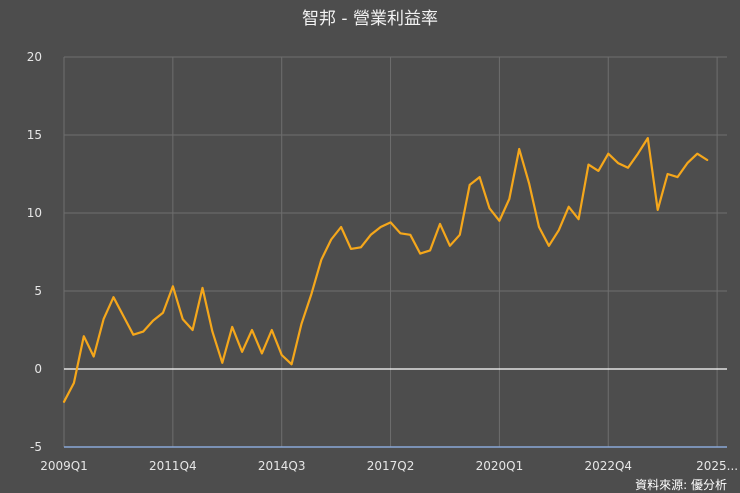 This screenshot has height=493, width=740. Describe the element at coordinates (173, 466) in the screenshot. I see `x-tick-label: 2011Q4` at that location.